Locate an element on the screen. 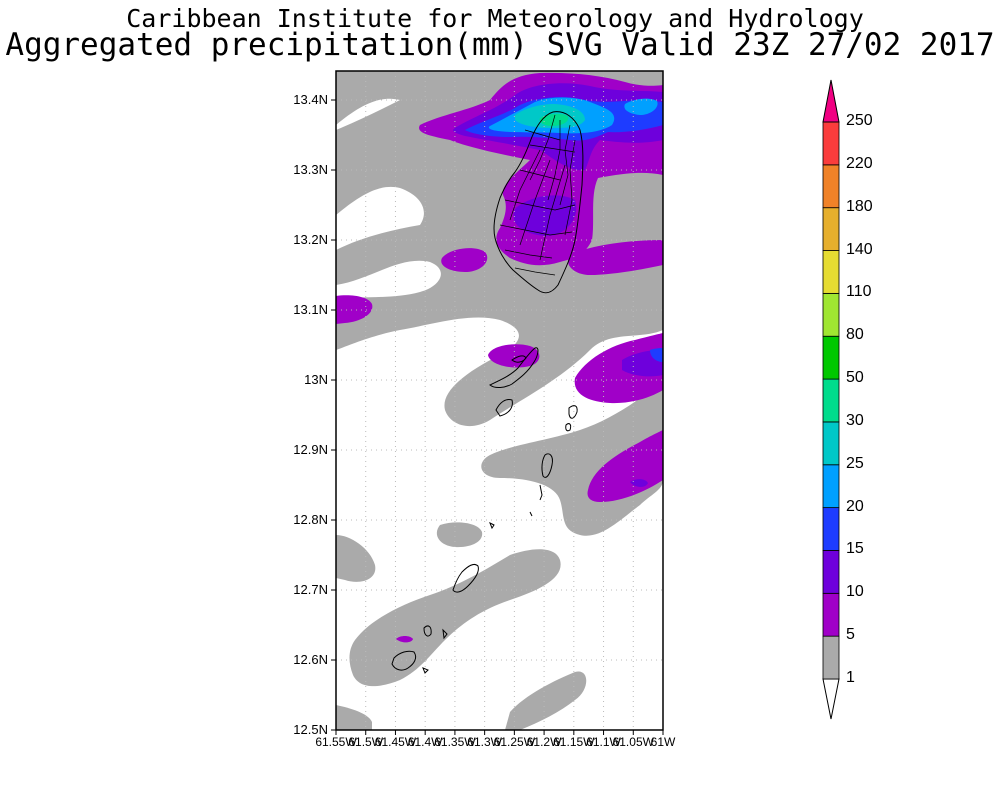 The image size is (1000, 800). lat-label: 13.2N is located at coordinates (310, 239).